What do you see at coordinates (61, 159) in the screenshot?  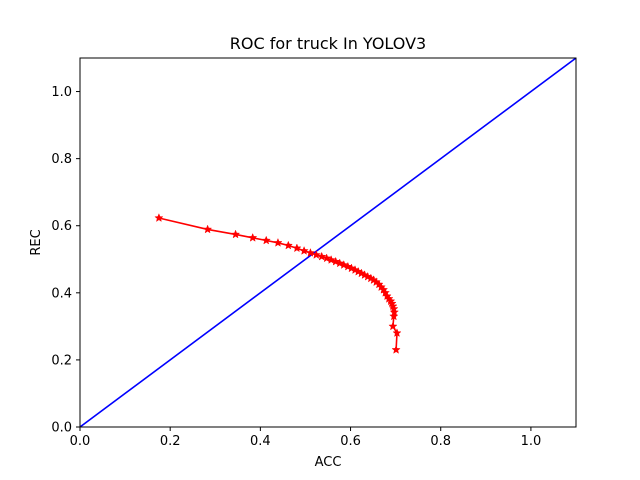 I see `y-tick-label: 0.8` at bounding box center [61, 159].